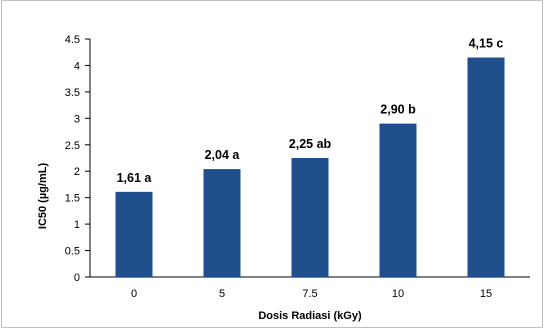 This screenshot has width=545, height=329. I want to click on data-label: 4,15 c, so click(486, 44).